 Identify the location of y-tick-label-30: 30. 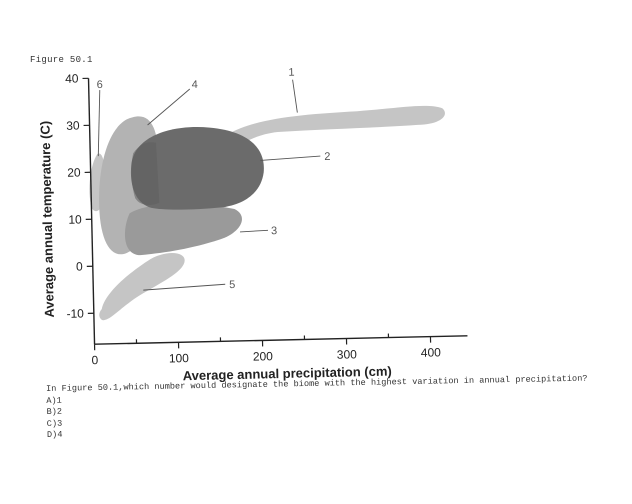
(73, 126).